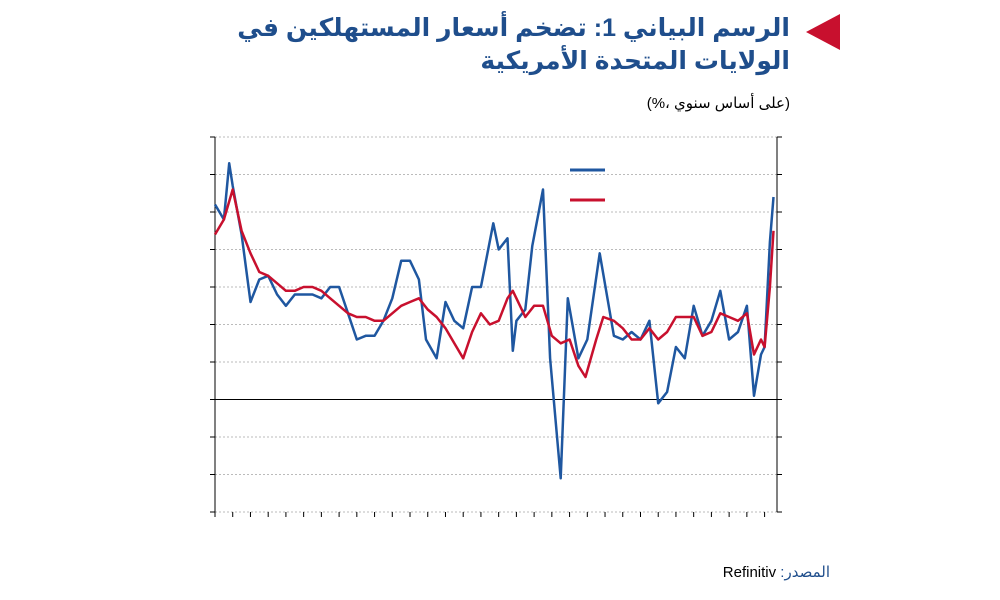  Describe the element at coordinates (823, 32) in the screenshot. I see `title-marker` at that location.